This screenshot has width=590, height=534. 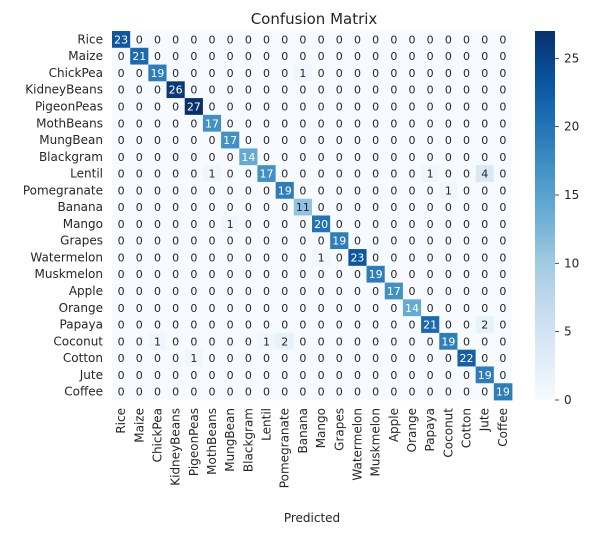 What do you see at coordinates (81, 325) in the screenshot?
I see `y-tick-label: Papaya` at bounding box center [81, 325].